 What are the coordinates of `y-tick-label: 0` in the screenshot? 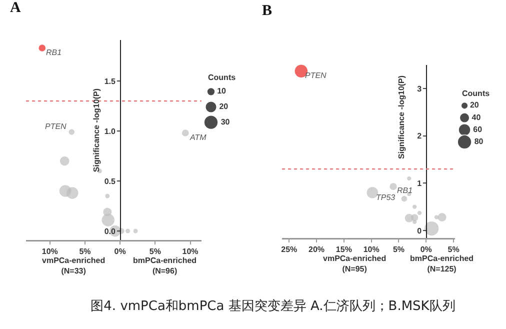 It's located at (419, 231).